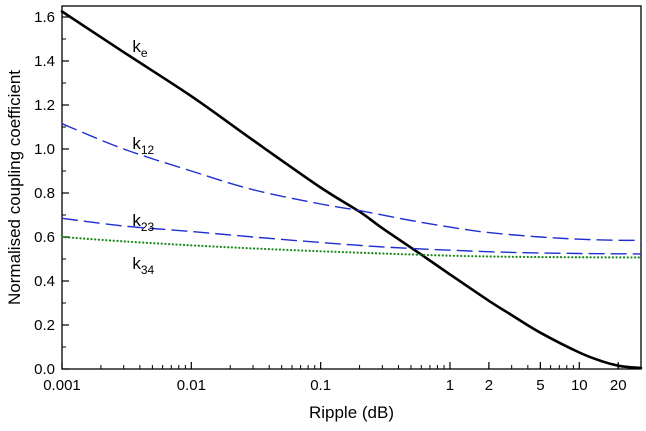 The image size is (646, 431). I want to click on y-axis-ticks: 0.0 0.2 0.4 0.6 0.8 1.0 1.2 1.4 1.6, so click(51, 193).